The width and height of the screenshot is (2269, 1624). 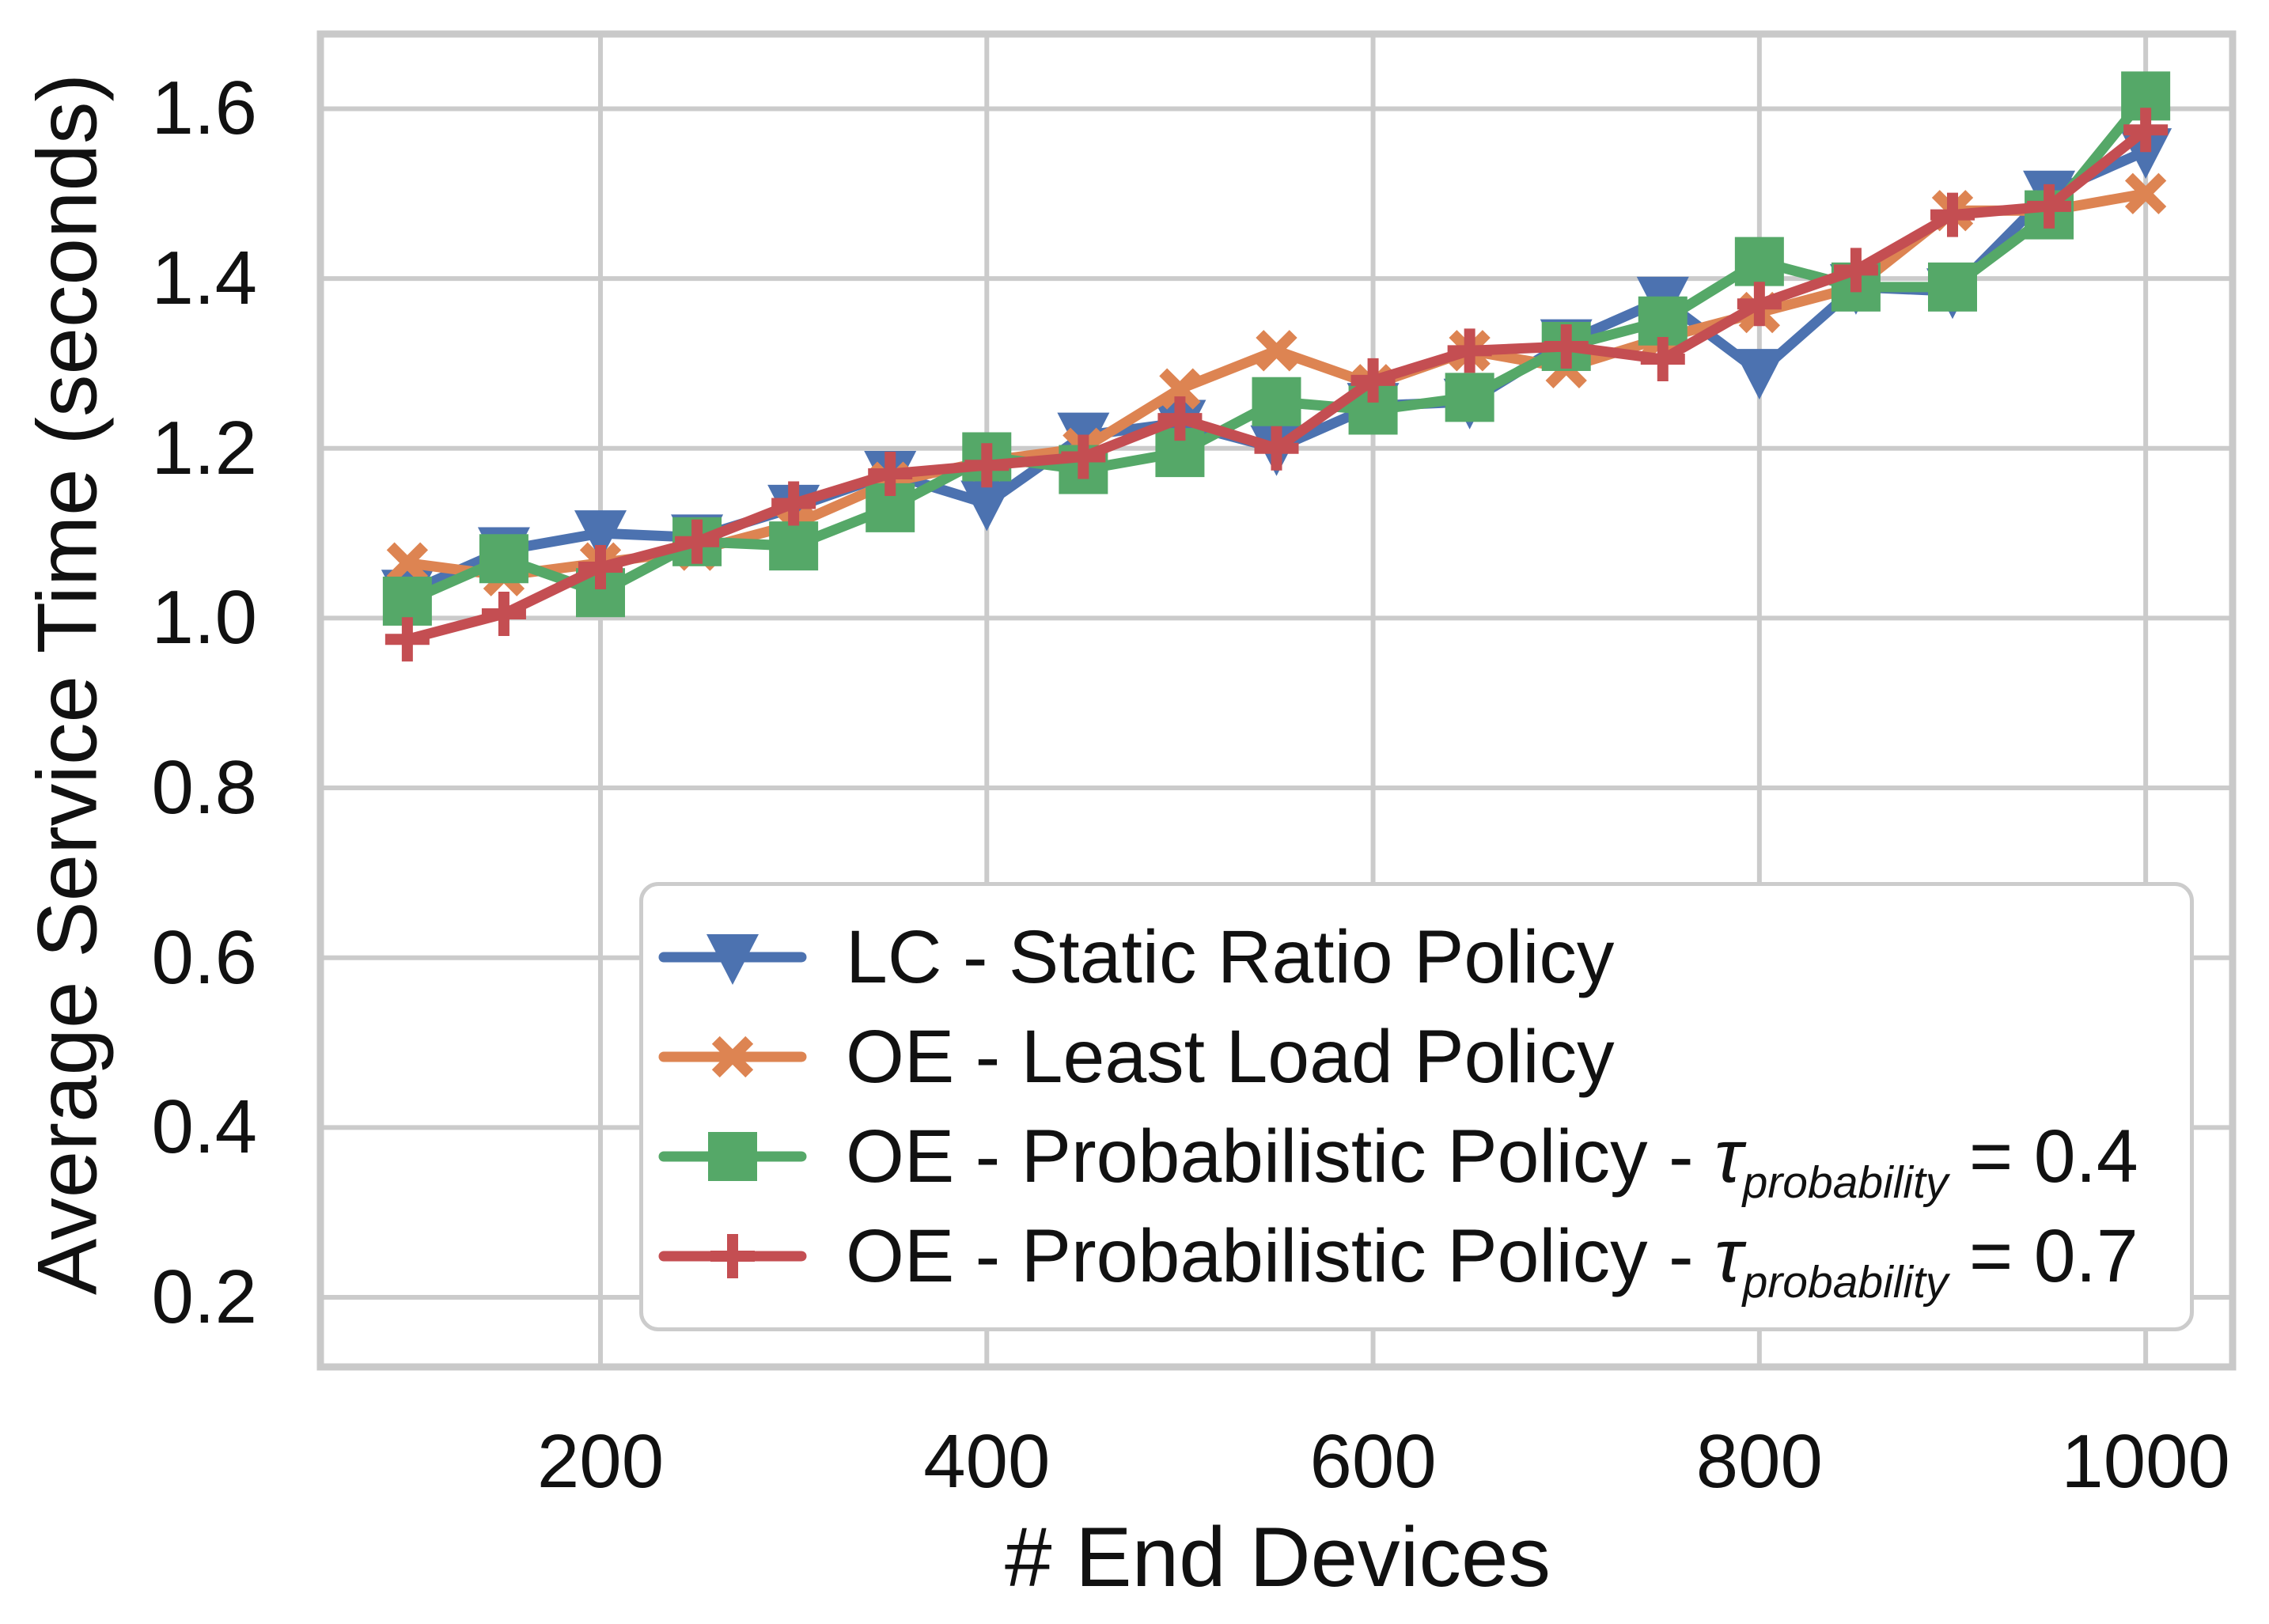 I want to click on y-tick-label: 0.8, so click(x=204, y=788).